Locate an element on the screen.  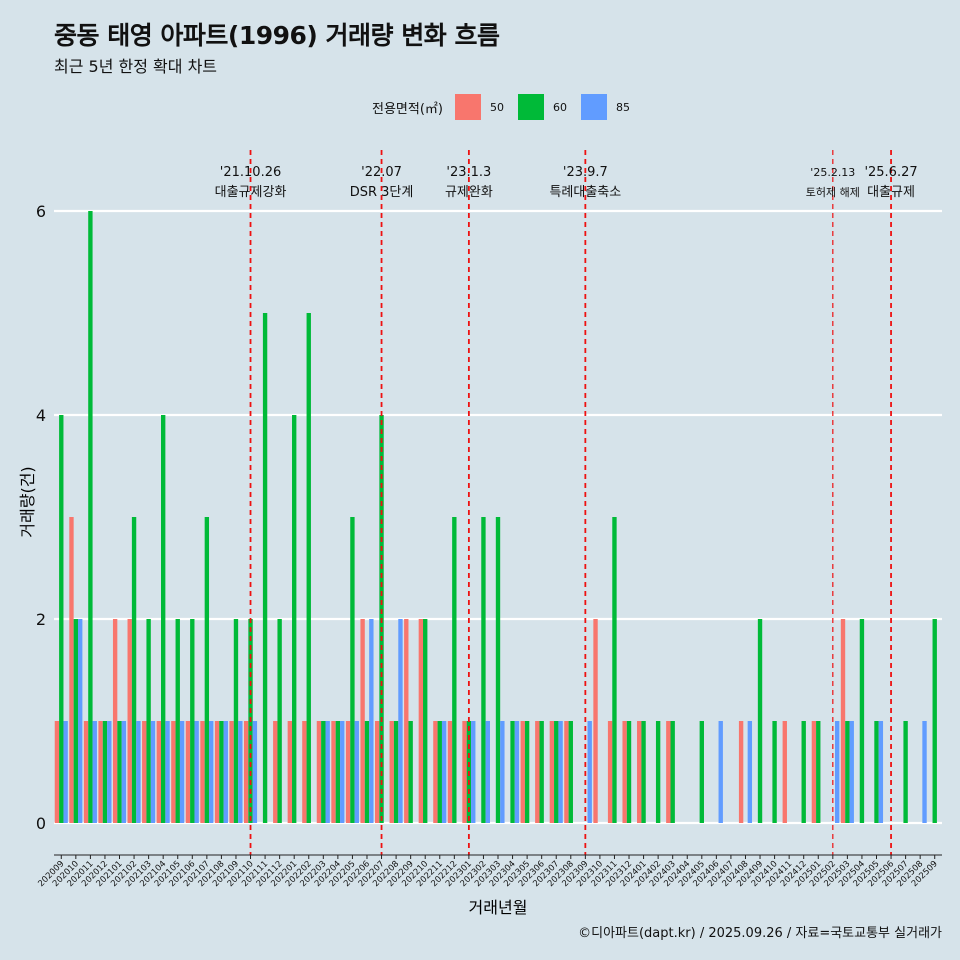
event-date-5: '25.6.27 is located at coordinates (890, 172).